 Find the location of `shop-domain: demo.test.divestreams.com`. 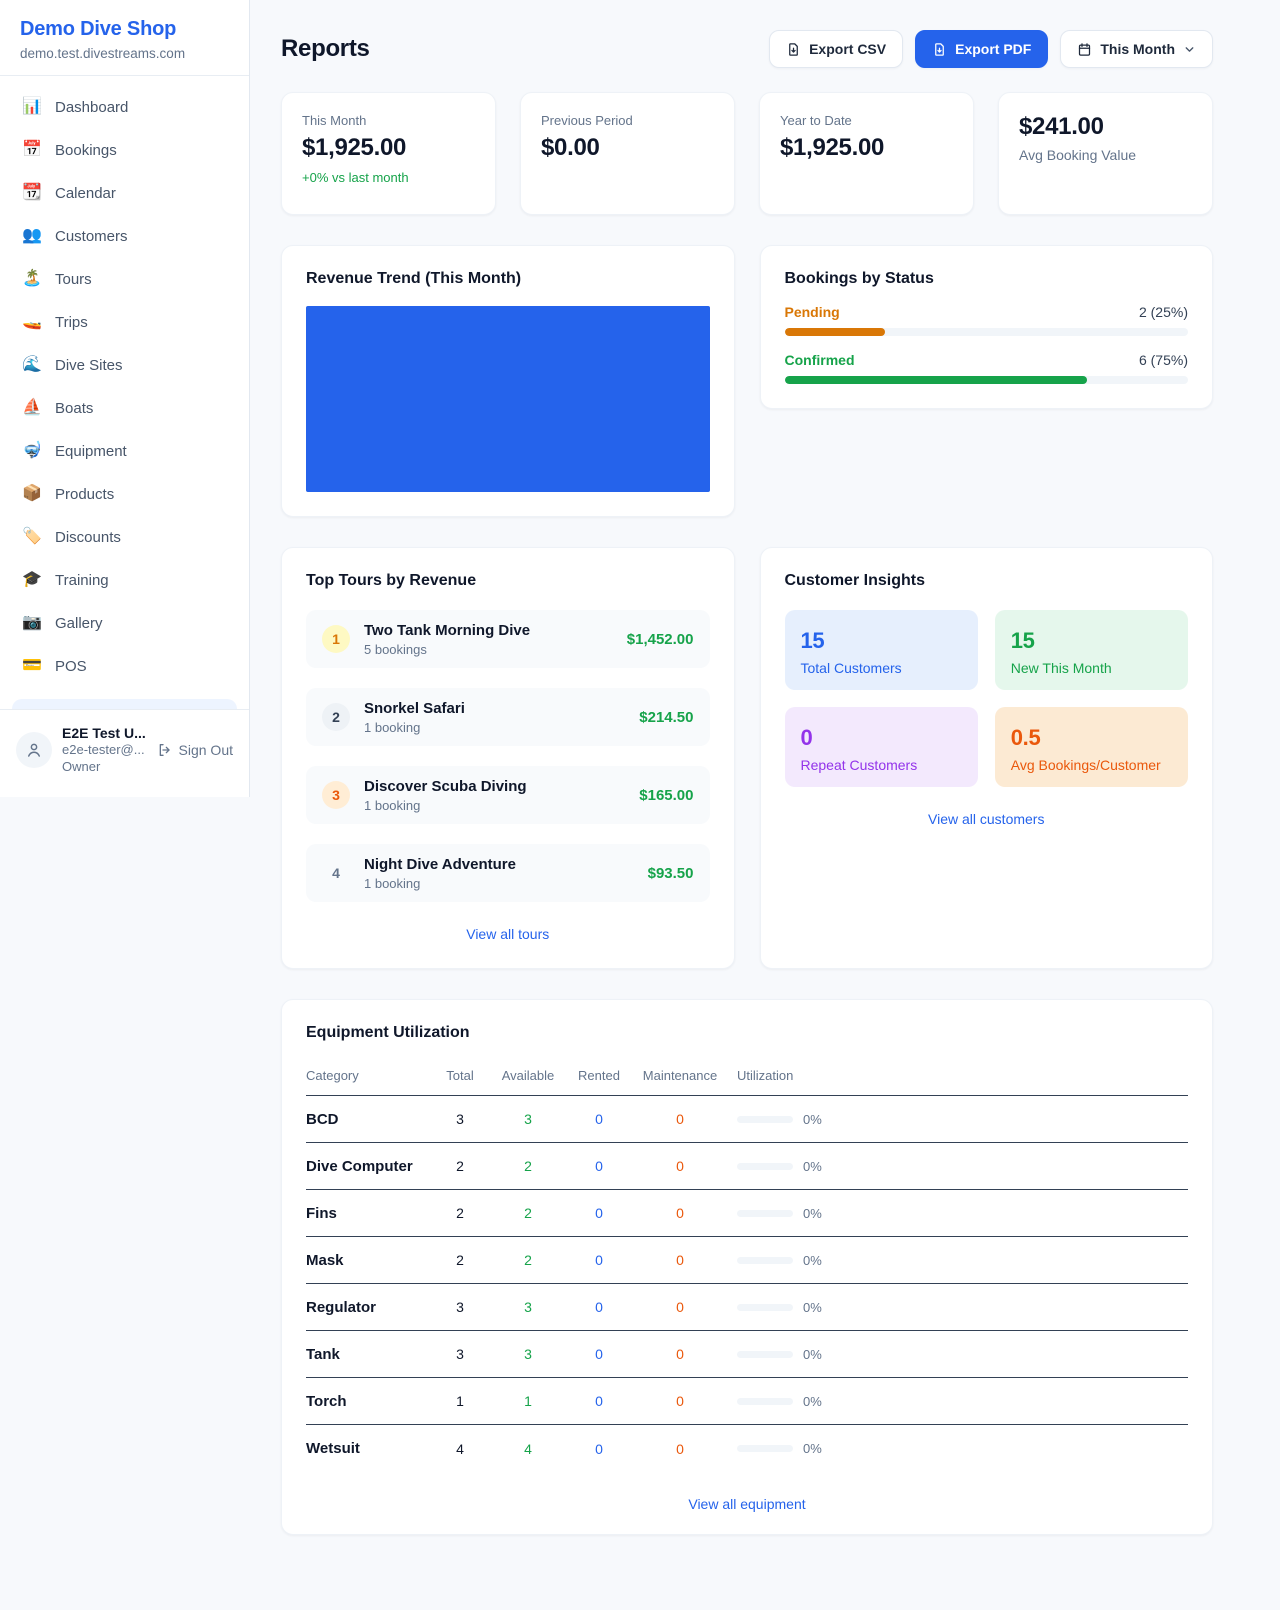

shop-domain: demo.test.divestreams.com is located at coordinates (103, 53).